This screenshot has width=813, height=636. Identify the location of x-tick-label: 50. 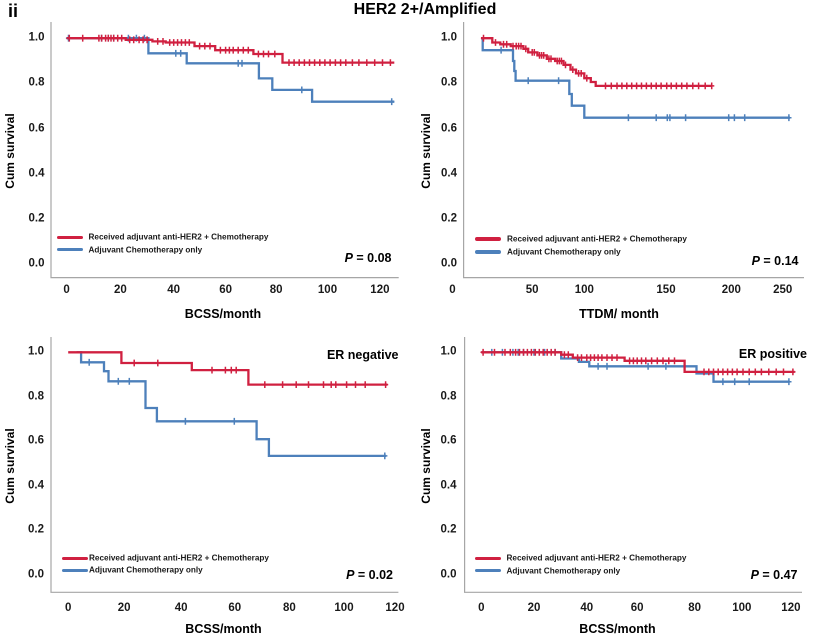
(532, 290).